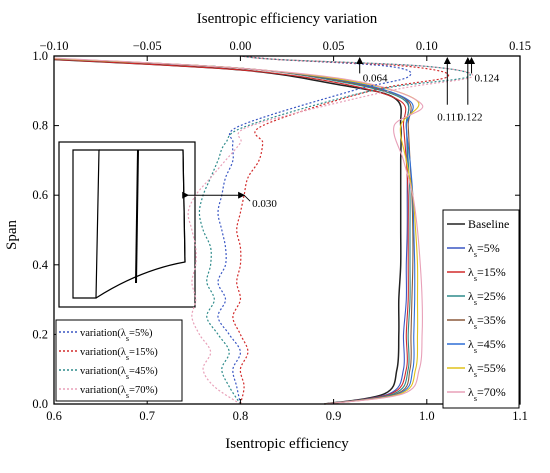  What do you see at coordinates (143, 371) in the screenshot?
I see `legend-variation-label-suffix: =45%)` at bounding box center [143, 371].